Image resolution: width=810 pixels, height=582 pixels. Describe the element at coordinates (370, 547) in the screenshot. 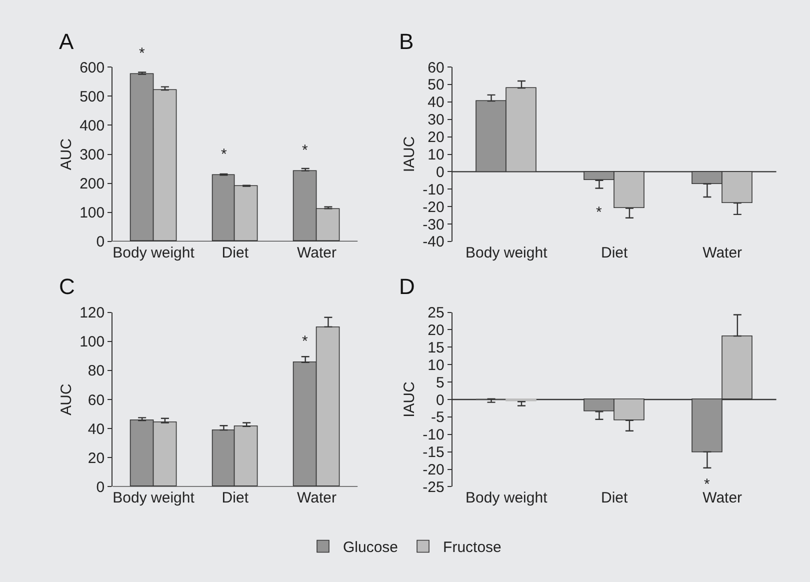

I see `legend-label: Glucose` at that location.